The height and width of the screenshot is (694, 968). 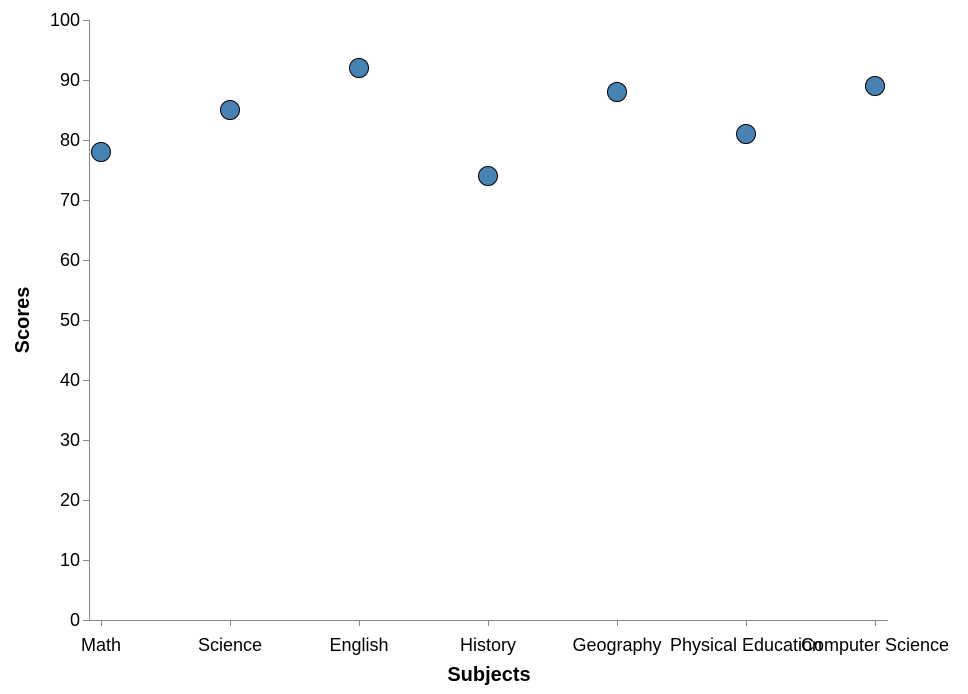 What do you see at coordinates (488, 675) in the screenshot?
I see `x-axis-title: Subjects` at bounding box center [488, 675].